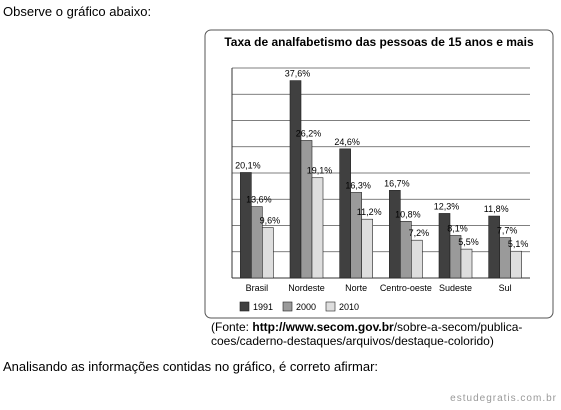  Describe the element at coordinates (397, 183) in the screenshot. I see `value-label: 16,7%` at that location.